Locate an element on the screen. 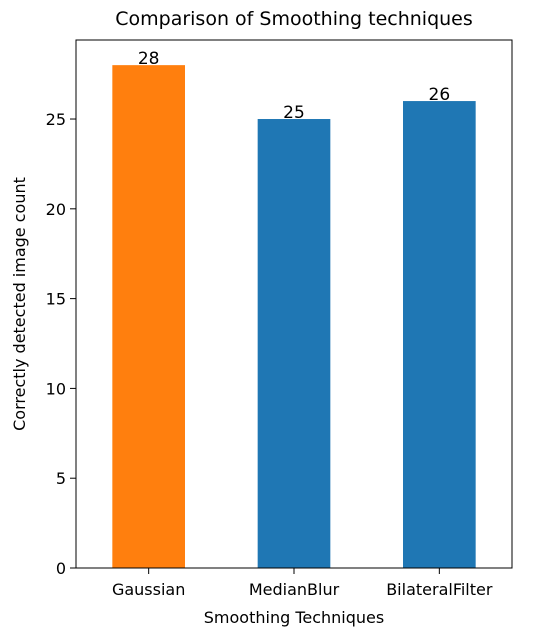  y-axis-ticks: 0 5 10 15 20 25 is located at coordinates (61, 344).